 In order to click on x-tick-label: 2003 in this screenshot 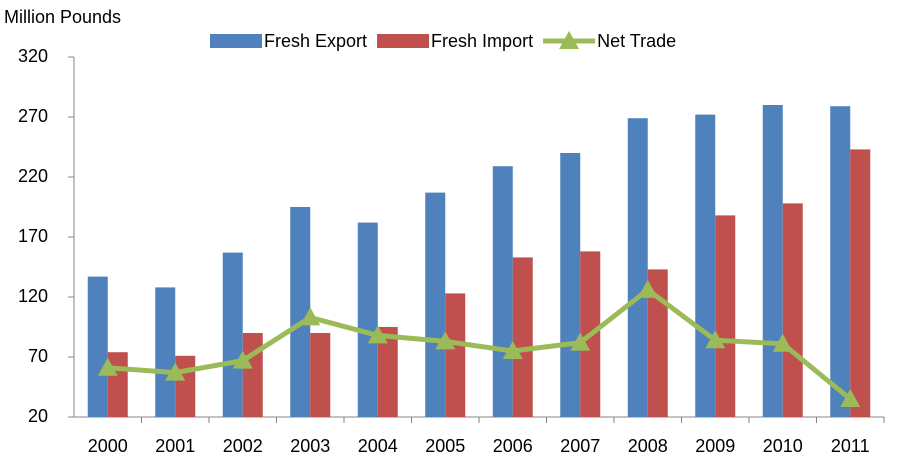, I will do `click(310, 446)`.